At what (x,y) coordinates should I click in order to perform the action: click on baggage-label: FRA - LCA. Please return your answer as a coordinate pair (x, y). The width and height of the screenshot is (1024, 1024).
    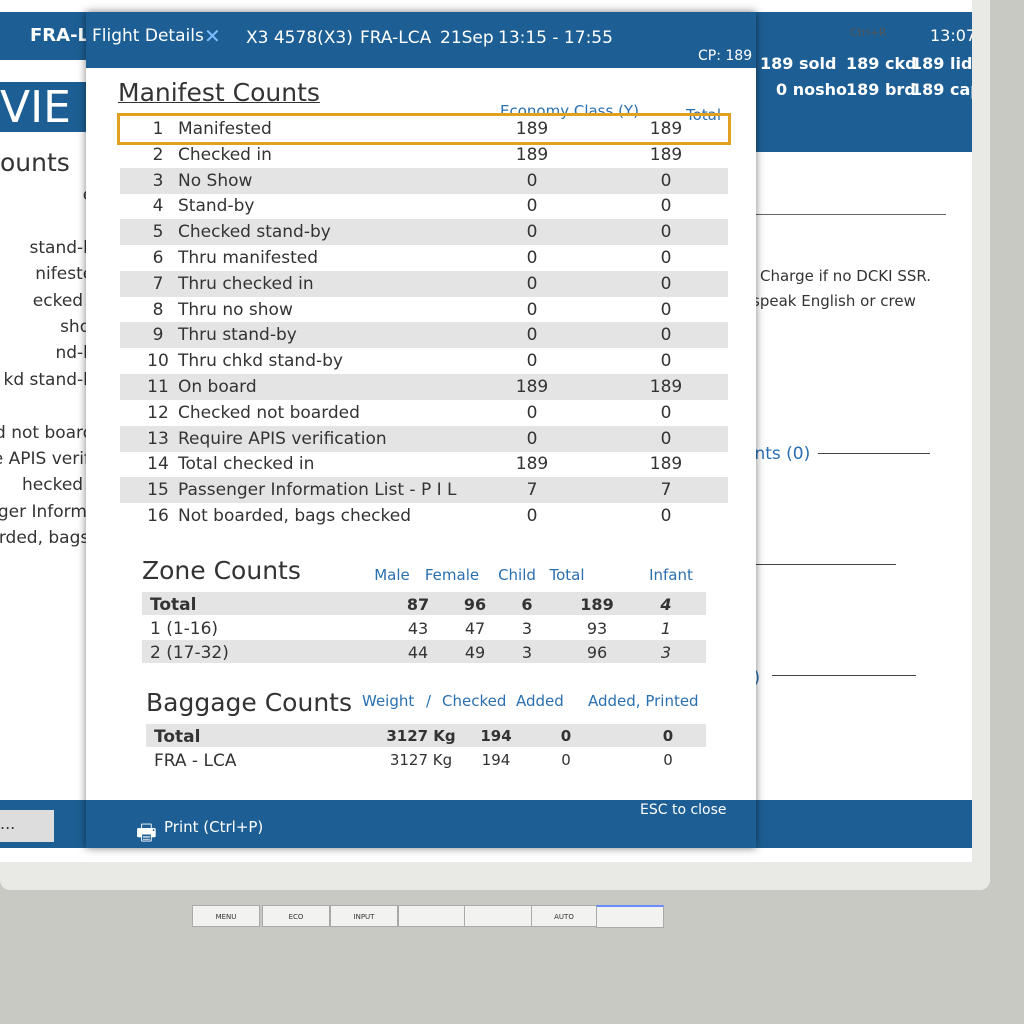
    Looking at the image, I should click on (195, 761).